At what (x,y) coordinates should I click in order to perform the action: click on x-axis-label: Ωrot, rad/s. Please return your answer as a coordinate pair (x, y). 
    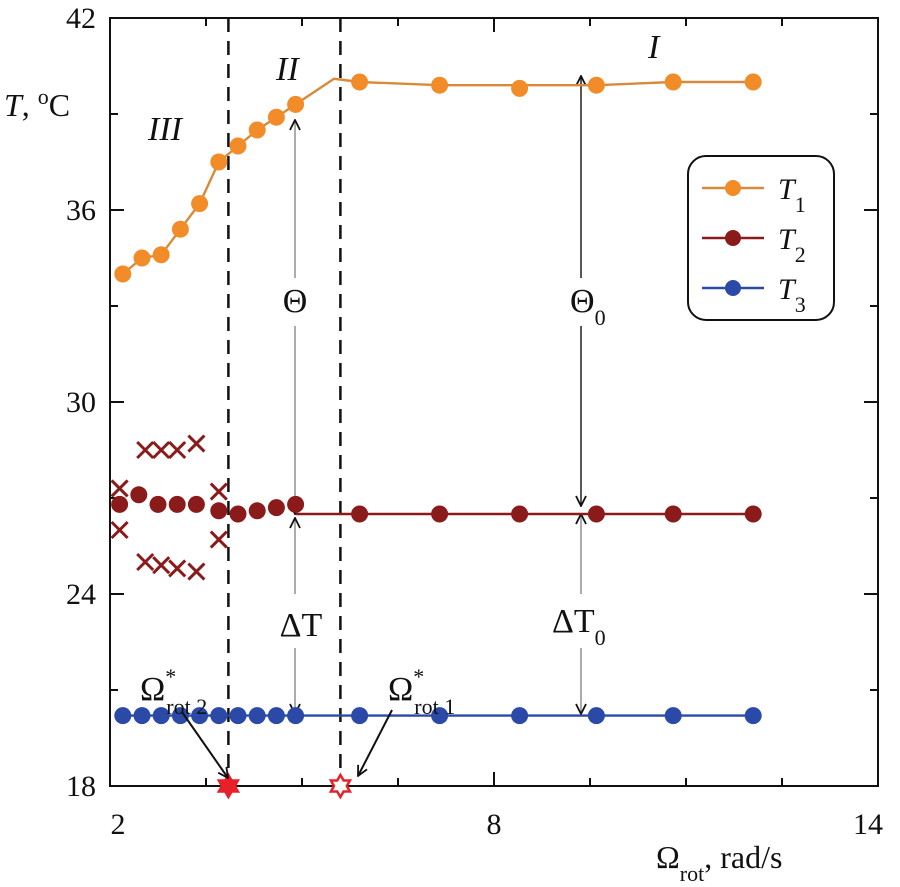
    Looking at the image, I should click on (719, 862).